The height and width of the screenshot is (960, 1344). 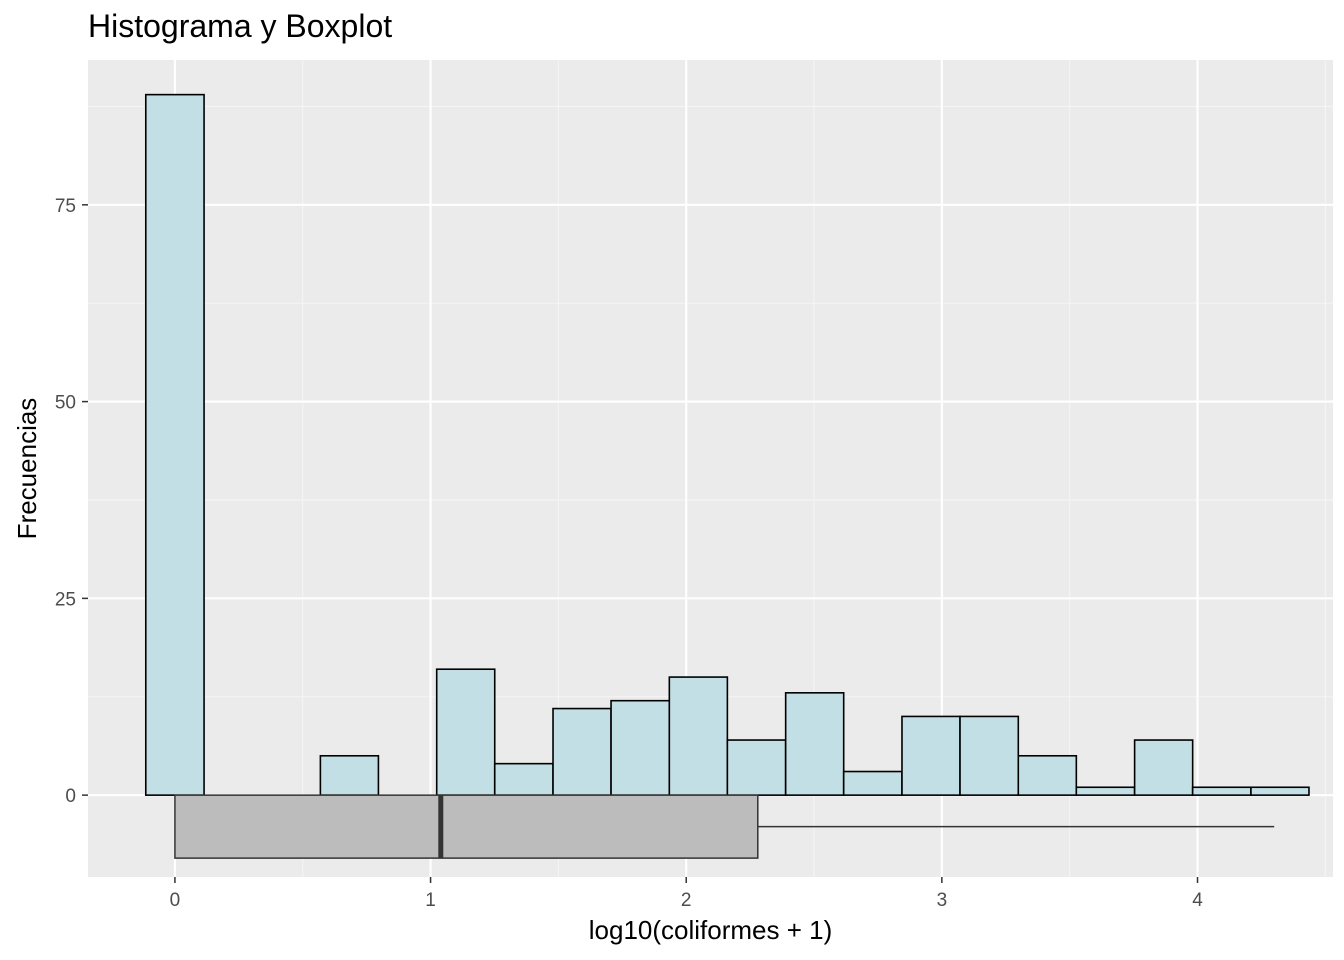 I want to click on y-tick-label: 25, so click(x=65, y=599).